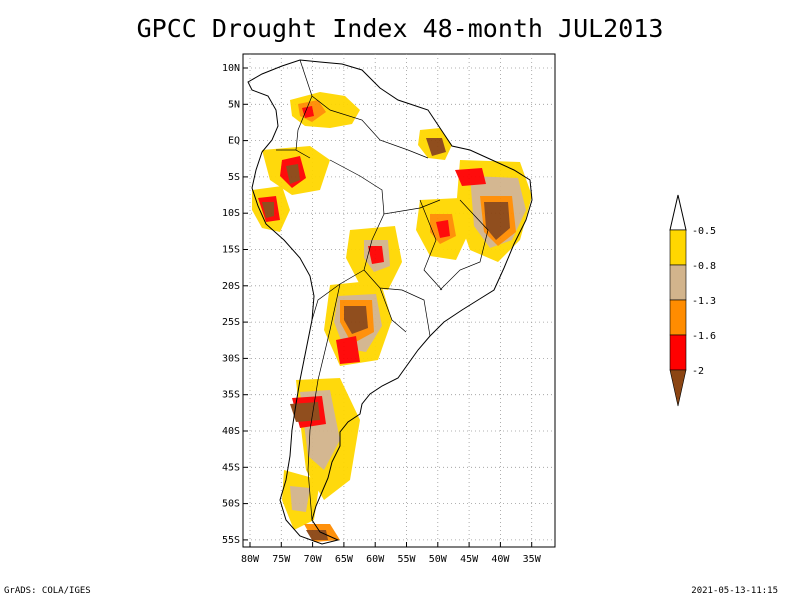 Image resolution: width=800 pixels, height=600 pixels. I want to click on lon-label: 65W, so click(344, 559).